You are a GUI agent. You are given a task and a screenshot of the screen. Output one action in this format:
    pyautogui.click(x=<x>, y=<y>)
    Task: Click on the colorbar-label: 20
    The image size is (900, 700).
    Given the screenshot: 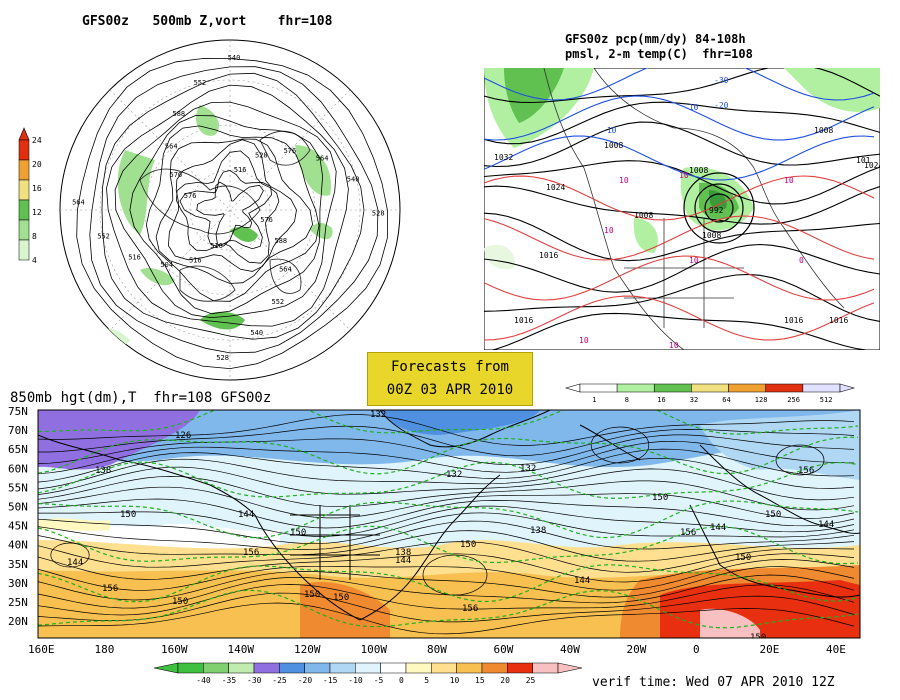 What is the action you would take?
    pyautogui.click(x=505, y=680)
    